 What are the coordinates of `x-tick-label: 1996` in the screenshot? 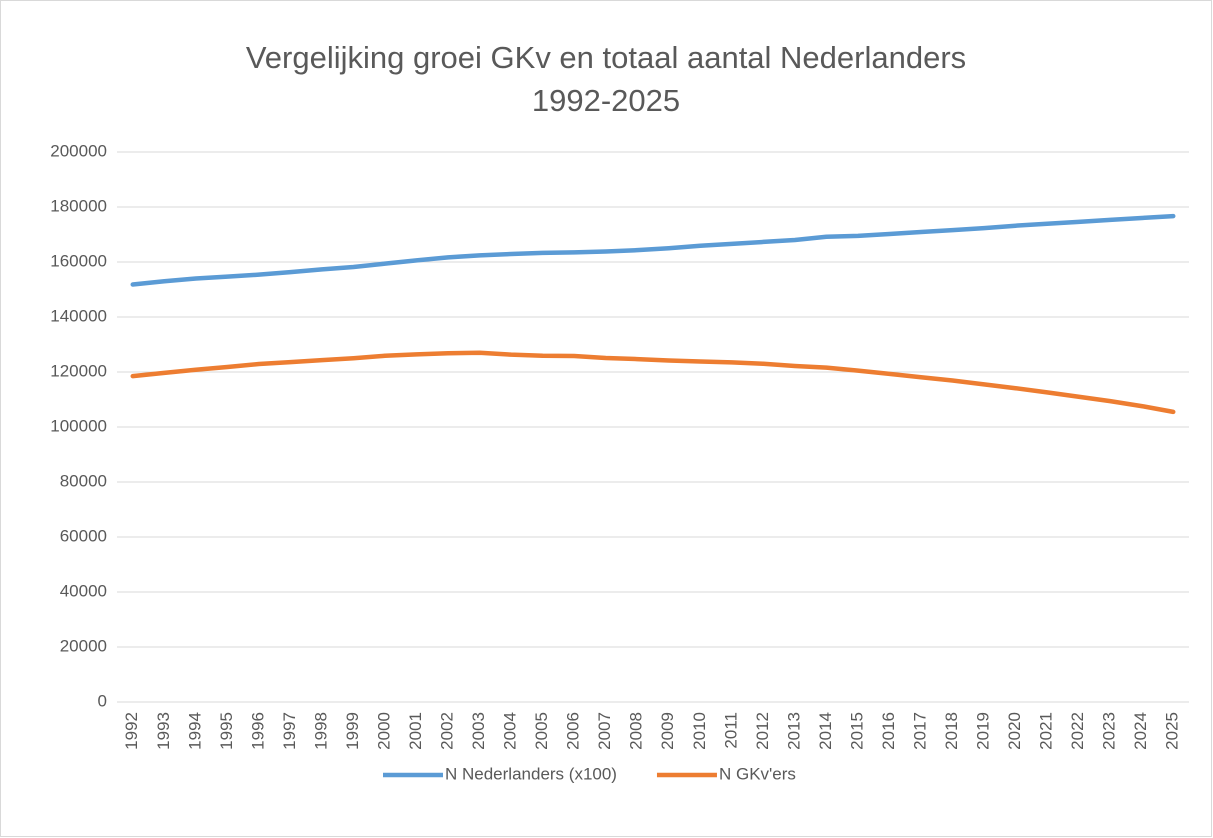 It's located at (257, 731).